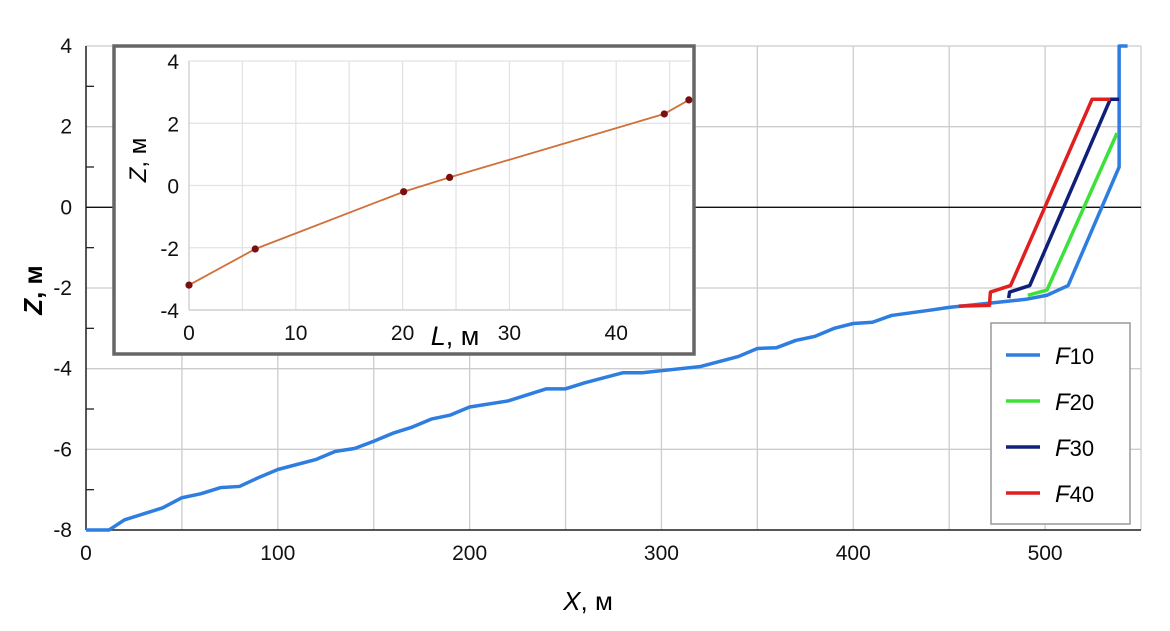  I want to click on inset-y-axis-label: Z, м, so click(138, 161).